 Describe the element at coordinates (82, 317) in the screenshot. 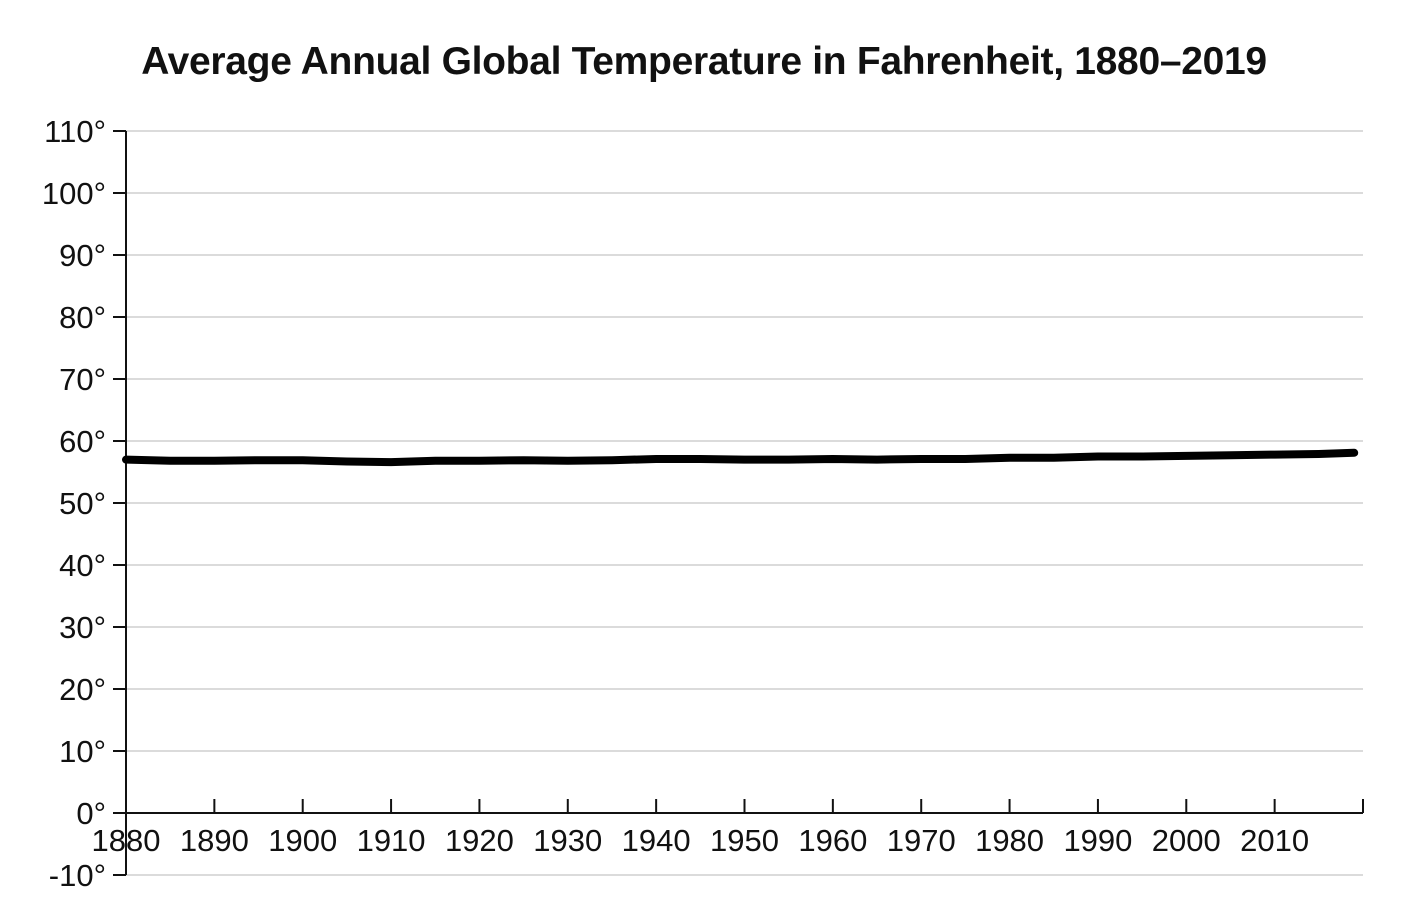

I see `y-tick-label: 80°` at that location.